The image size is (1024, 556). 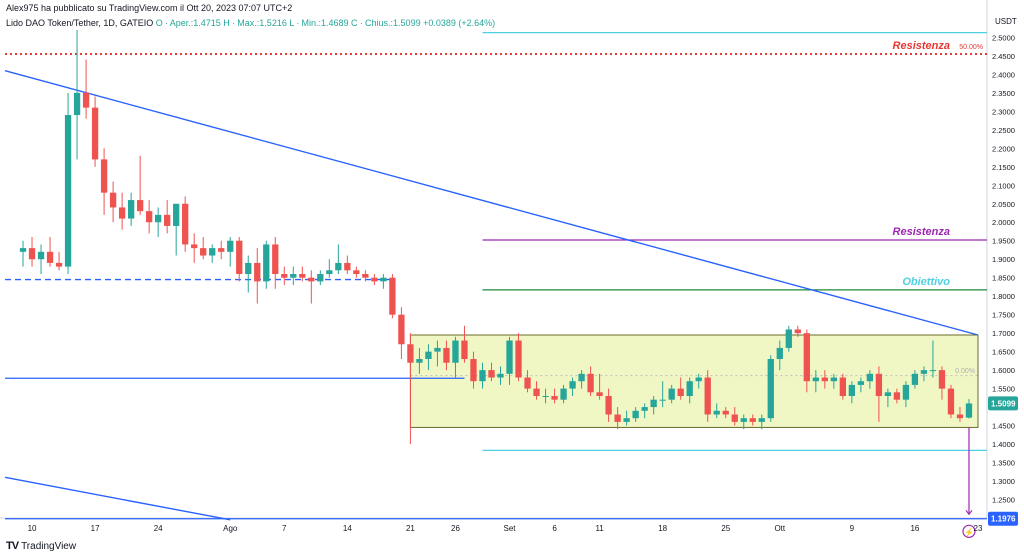 I want to click on symbol-title: Lido DAO Token/Tether, 1D, GATEIO, so click(x=80, y=23).